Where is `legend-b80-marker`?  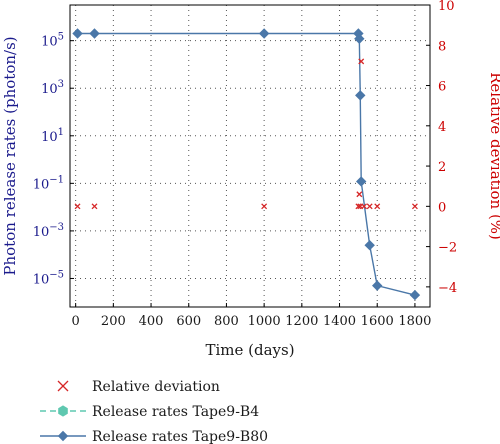 legend-b80-marker is located at coordinates (63, 436).